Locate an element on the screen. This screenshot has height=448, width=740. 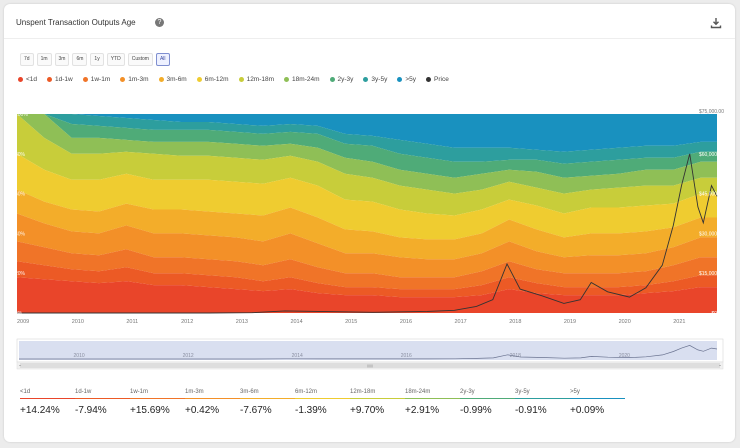
x-tick-label: 2019 is located at coordinates (570, 322).